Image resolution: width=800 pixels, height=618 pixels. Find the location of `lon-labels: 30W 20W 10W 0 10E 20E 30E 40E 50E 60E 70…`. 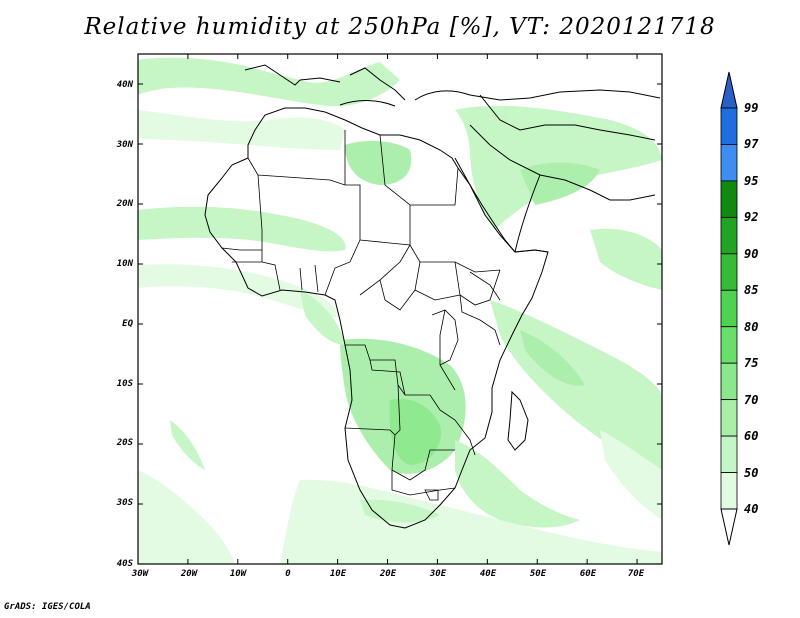

lon-labels: 30W 20W 10W 0 10E 20E 30E 40E 50E 60E 70… is located at coordinates (388, 574).